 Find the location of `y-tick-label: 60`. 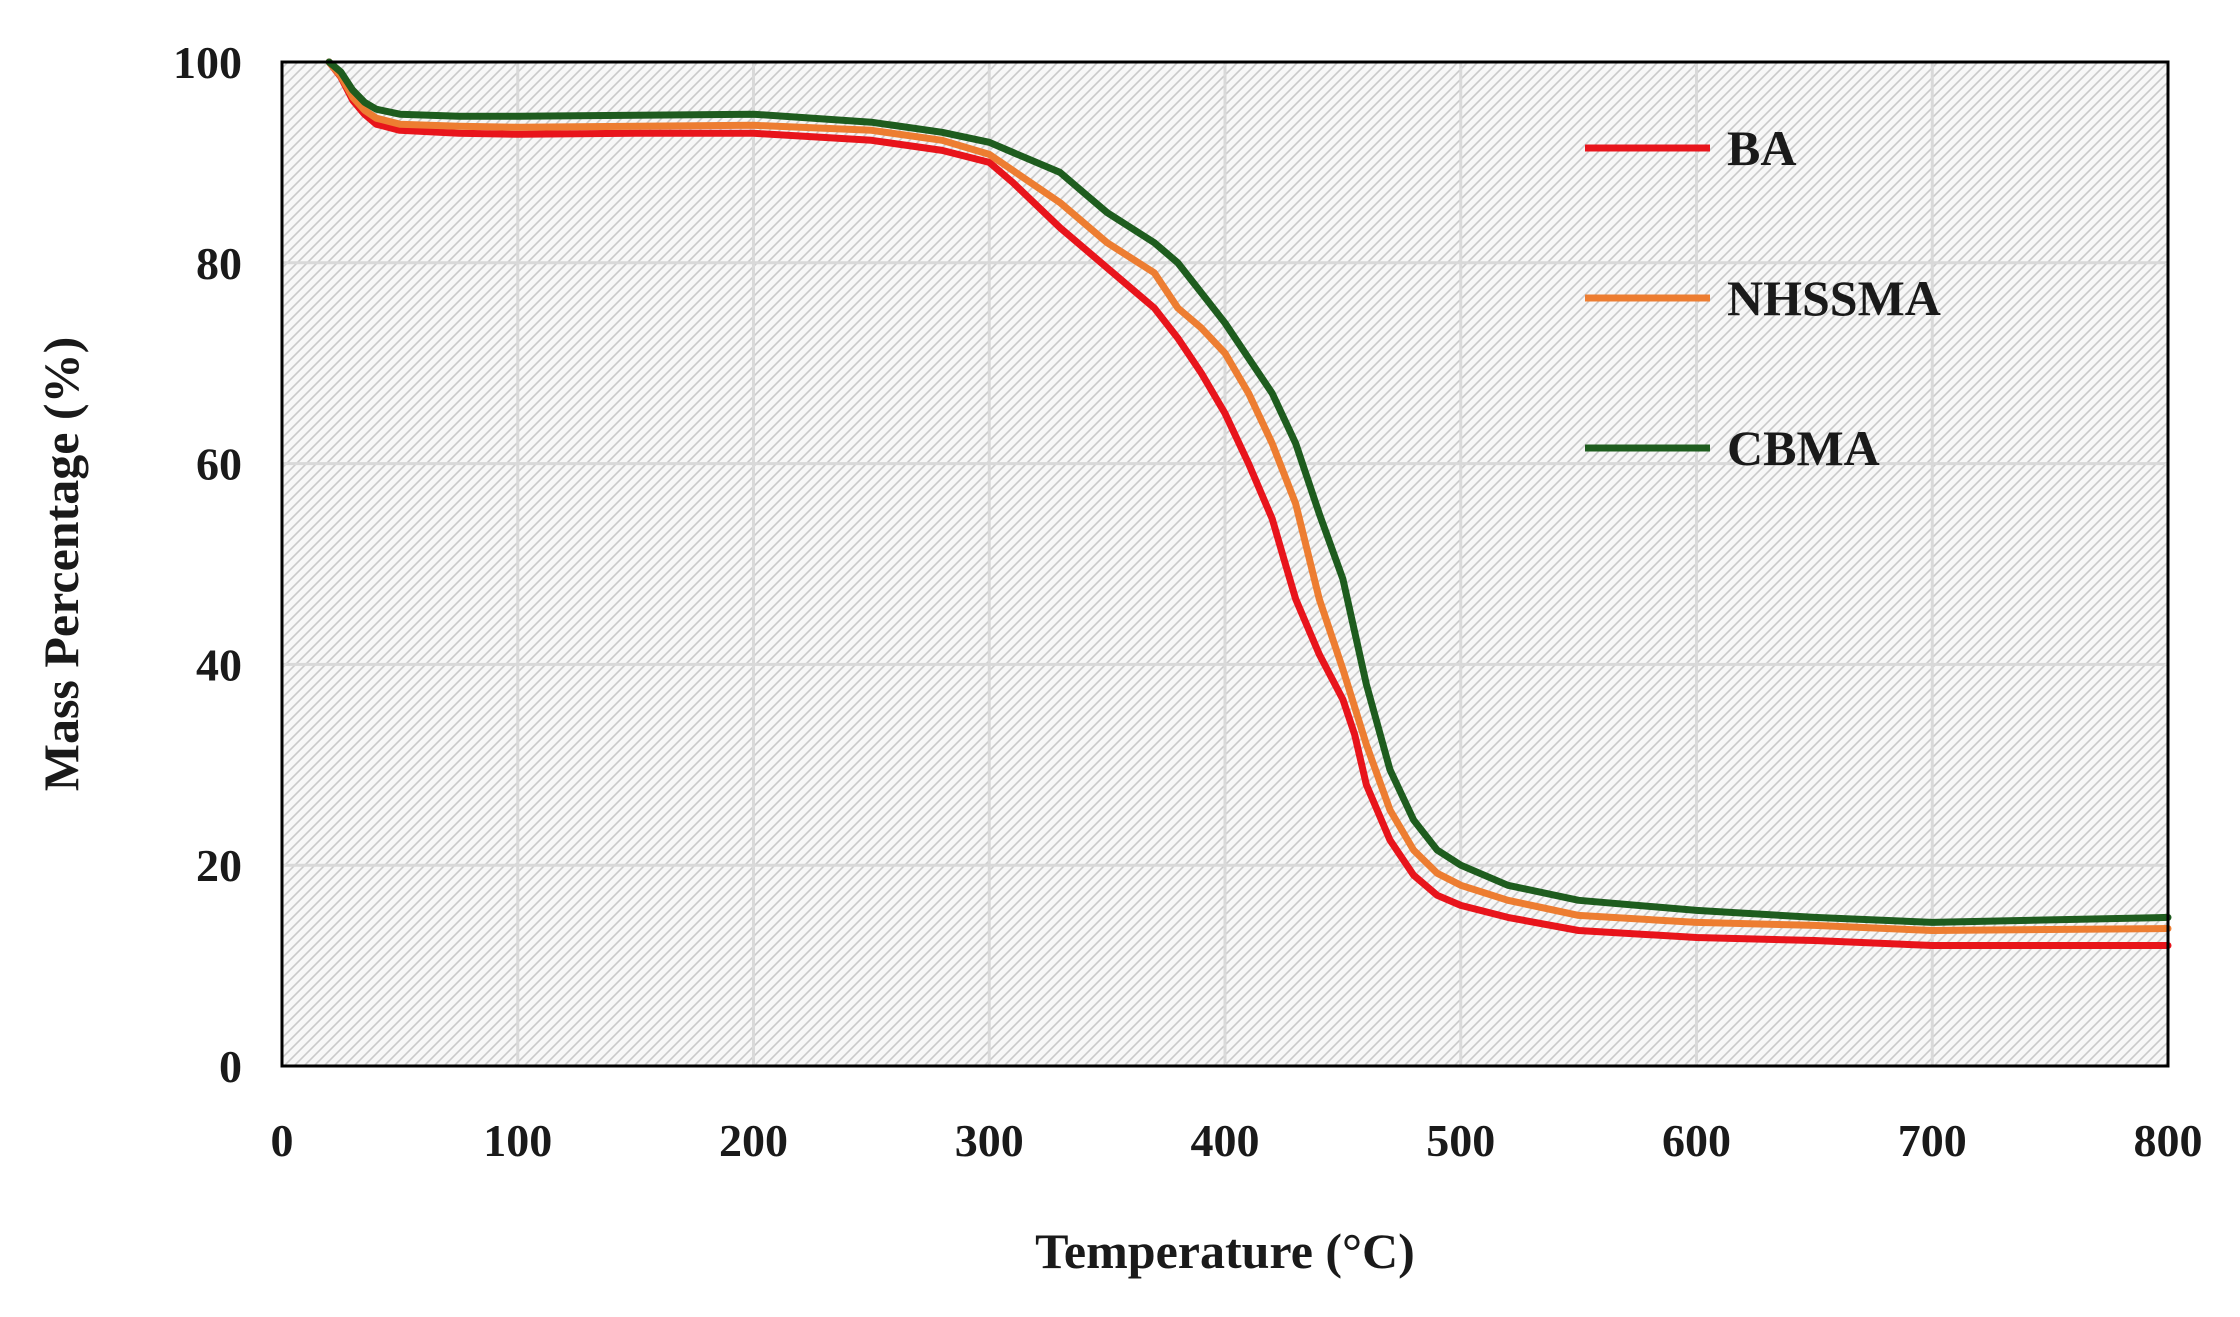

y-tick-label: 60 is located at coordinates (219, 464).